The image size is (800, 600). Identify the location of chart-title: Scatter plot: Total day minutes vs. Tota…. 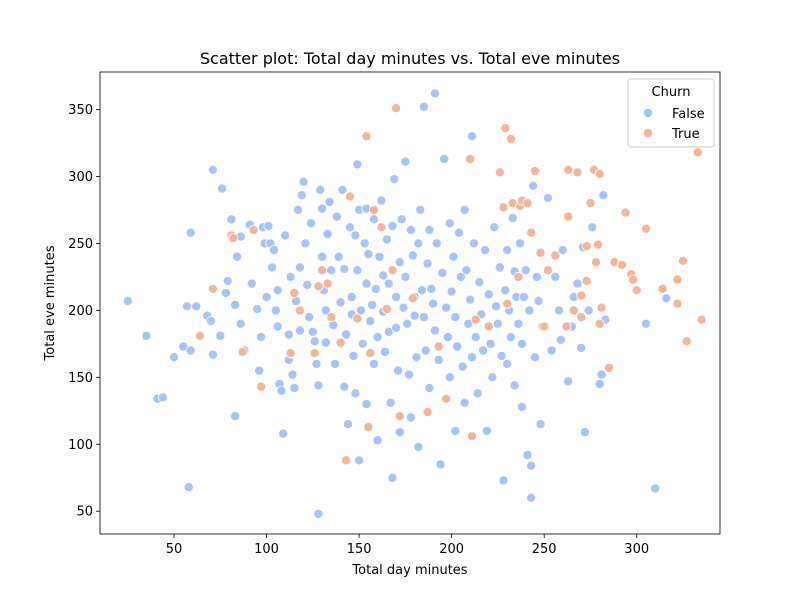
(410, 58).